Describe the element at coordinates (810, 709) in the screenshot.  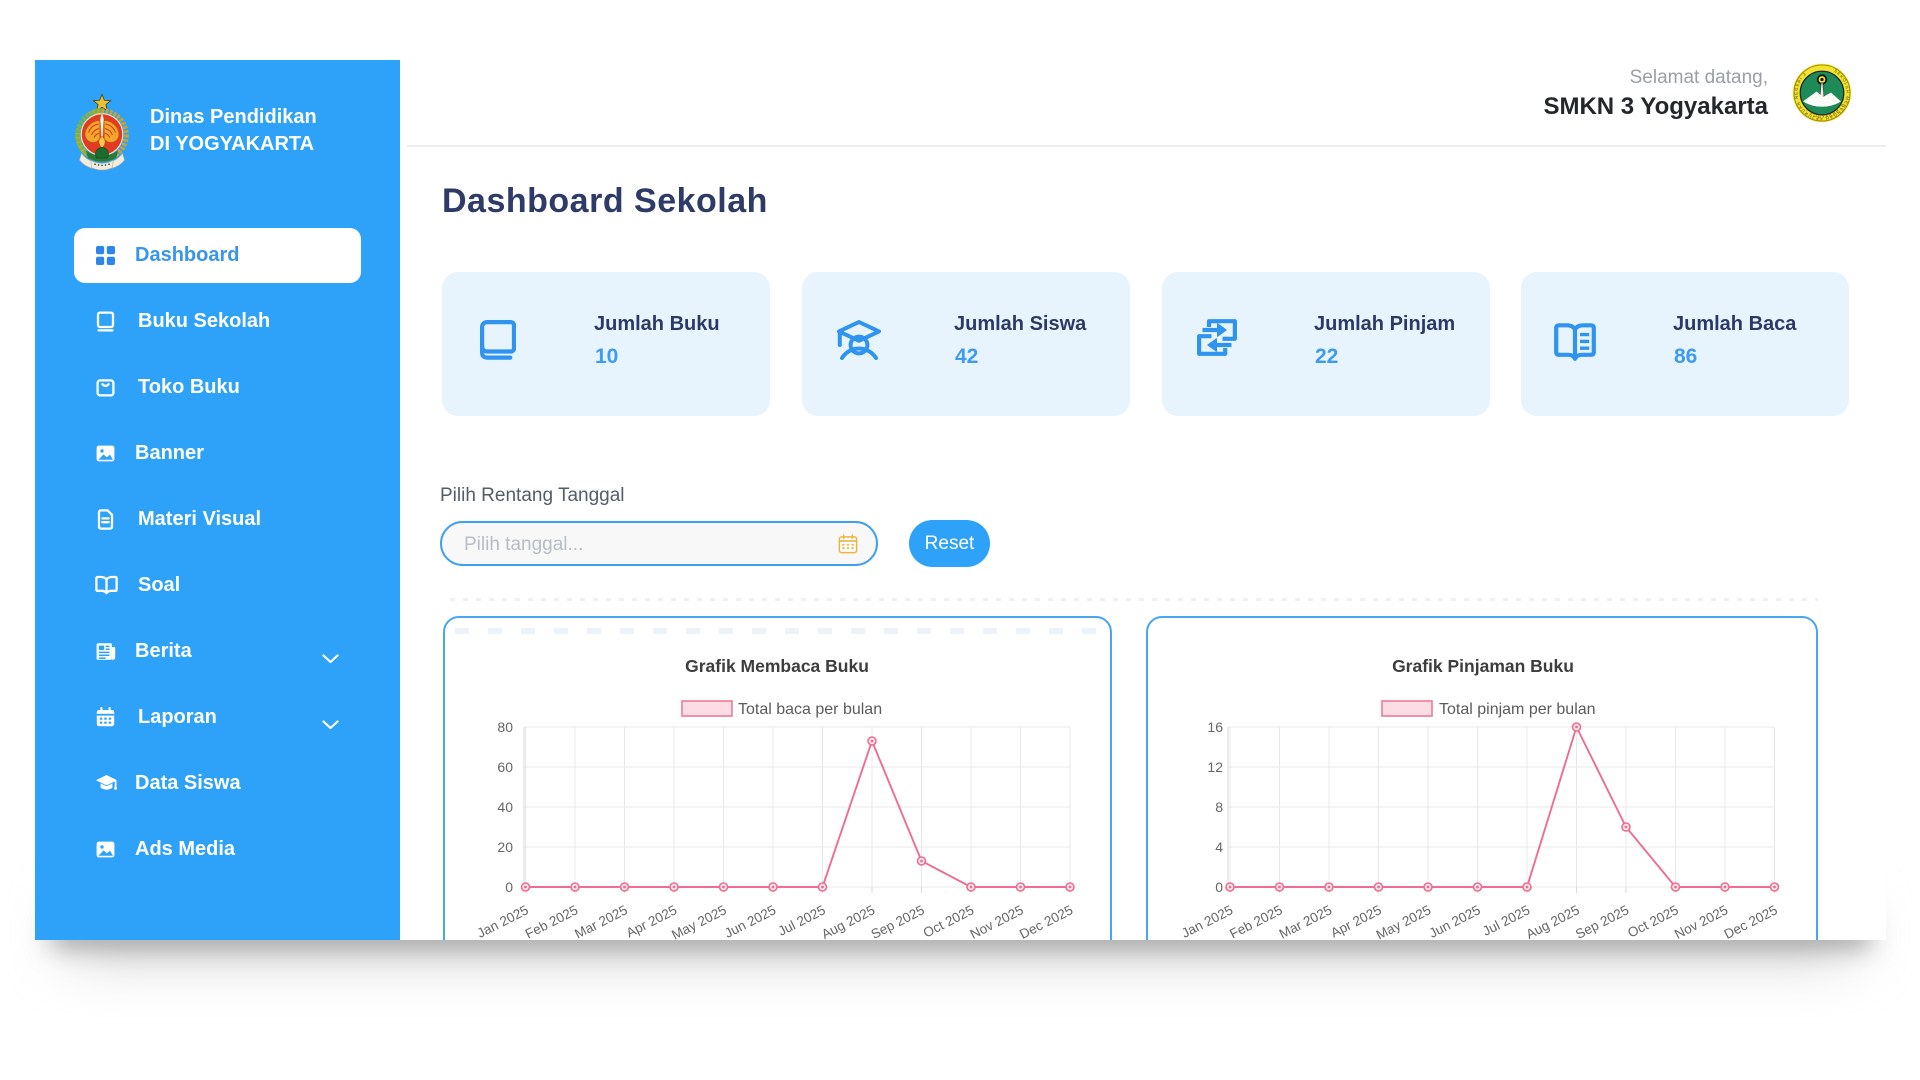
I see `svg-text: Total baca per bulan` at that location.